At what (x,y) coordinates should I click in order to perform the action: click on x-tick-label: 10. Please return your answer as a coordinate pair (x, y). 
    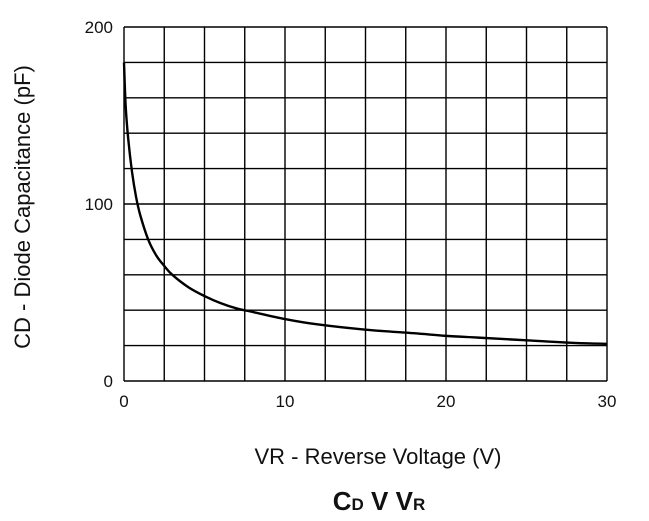
    Looking at the image, I should click on (285, 401).